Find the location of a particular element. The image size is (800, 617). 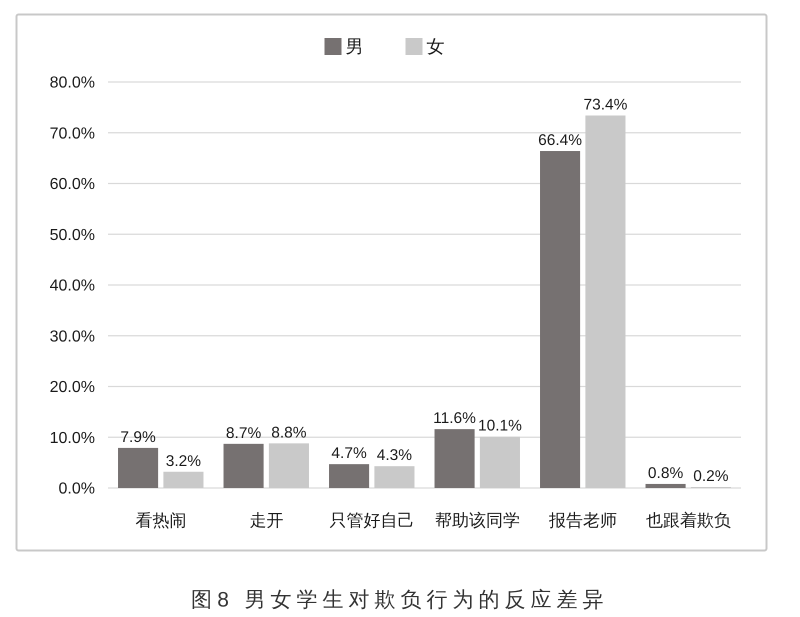

data-label: 11.6% is located at coordinates (454, 419).